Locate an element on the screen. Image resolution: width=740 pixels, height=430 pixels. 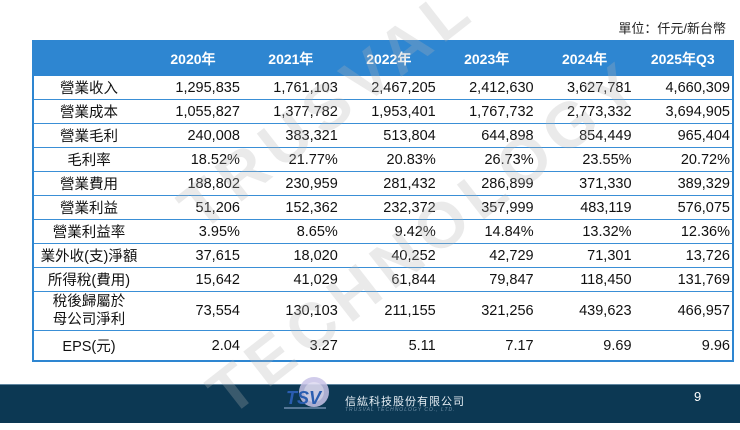
table-cell: 130,103 is located at coordinates (290, 311).